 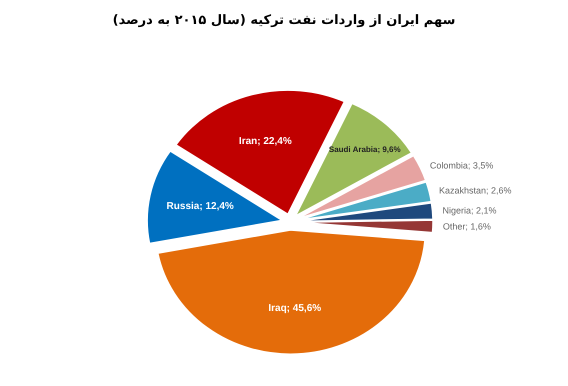 I want to click on slice-label: Russia; 12,4%, so click(x=200, y=206).